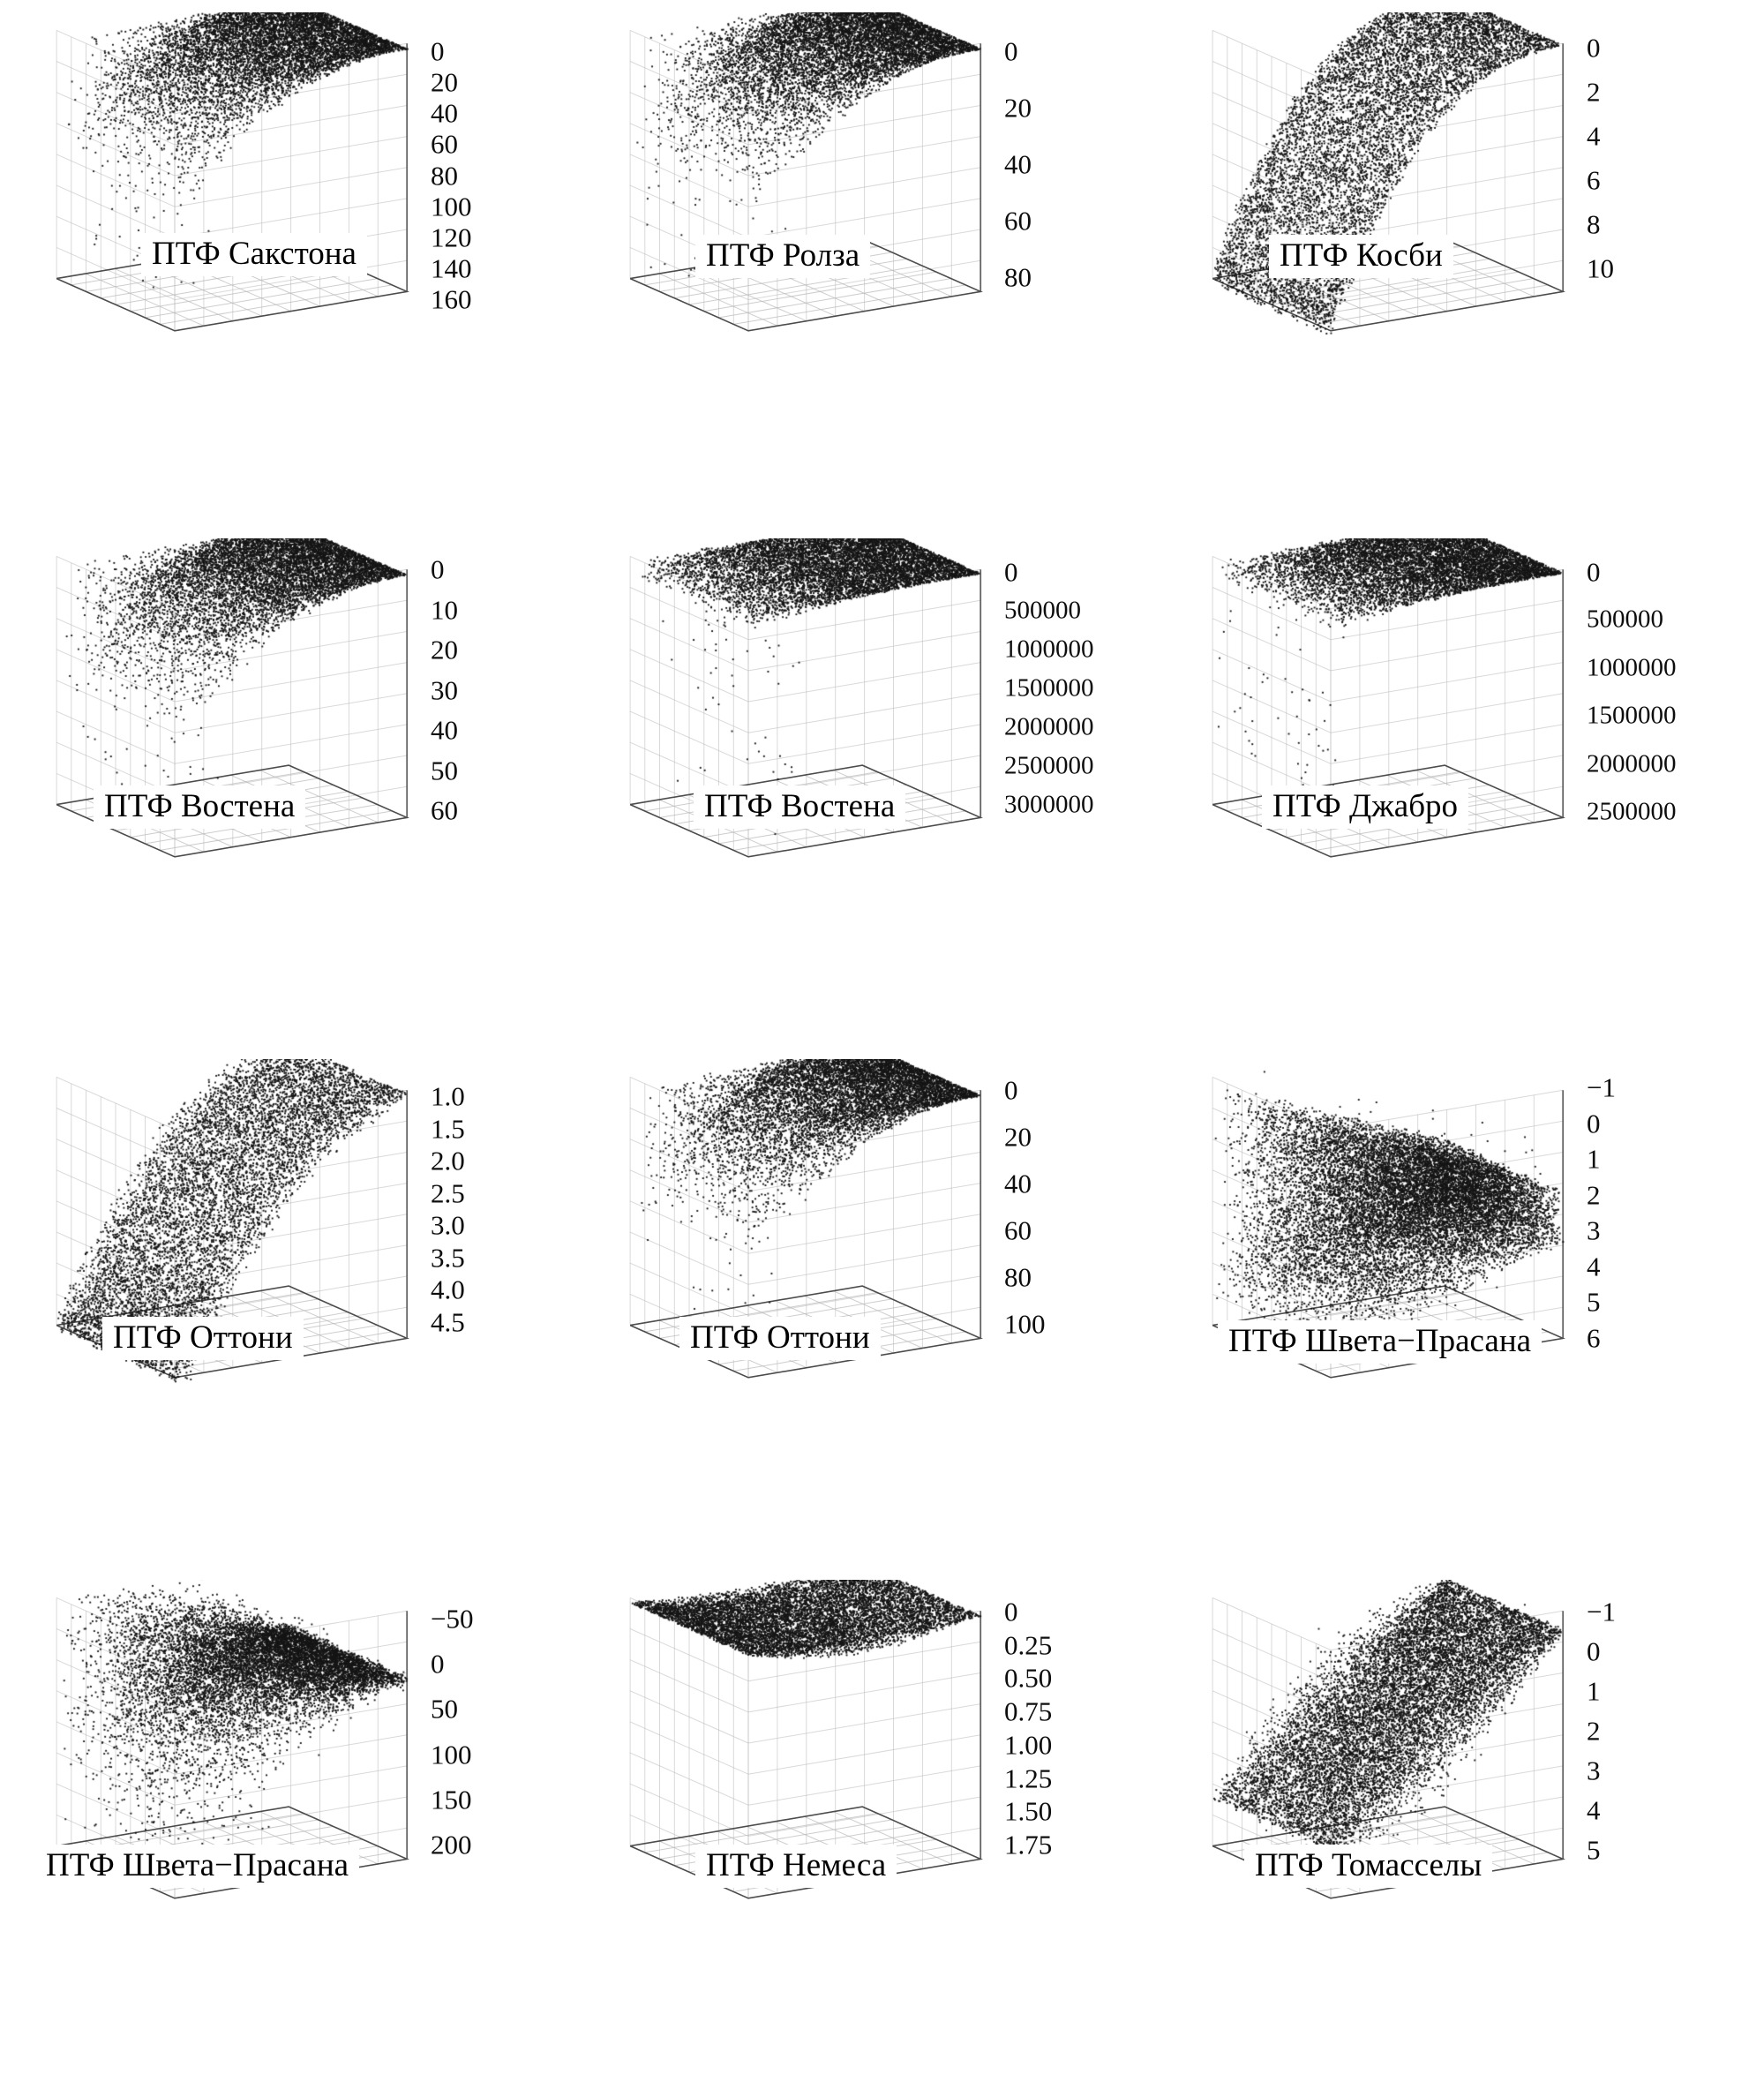 The image size is (1764, 2097). What do you see at coordinates (783, 257) in the screenshot?
I see `panel-caption-rawls: ПТФ Ролза` at bounding box center [783, 257].